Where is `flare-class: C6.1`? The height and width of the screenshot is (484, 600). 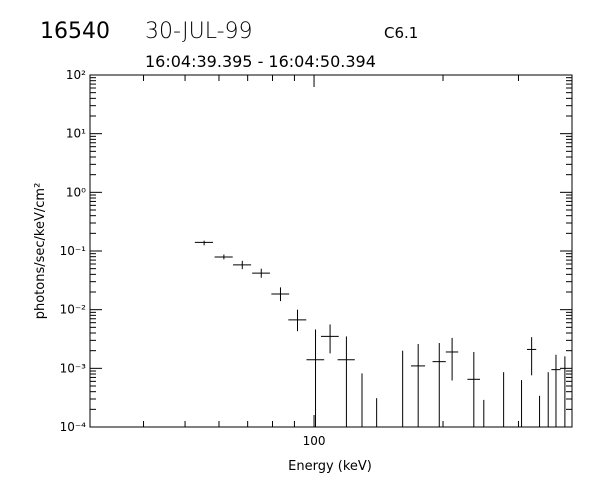
flare-class: C6.1 is located at coordinates (401, 33).